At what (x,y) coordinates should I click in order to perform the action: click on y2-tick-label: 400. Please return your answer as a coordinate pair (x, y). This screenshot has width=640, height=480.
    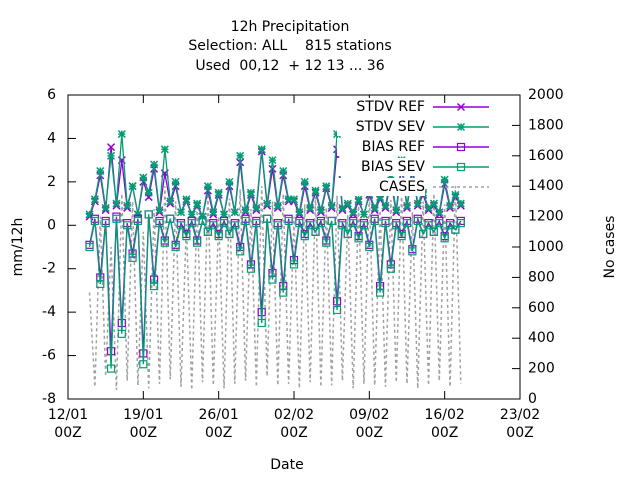
    Looking at the image, I should click on (541, 338).